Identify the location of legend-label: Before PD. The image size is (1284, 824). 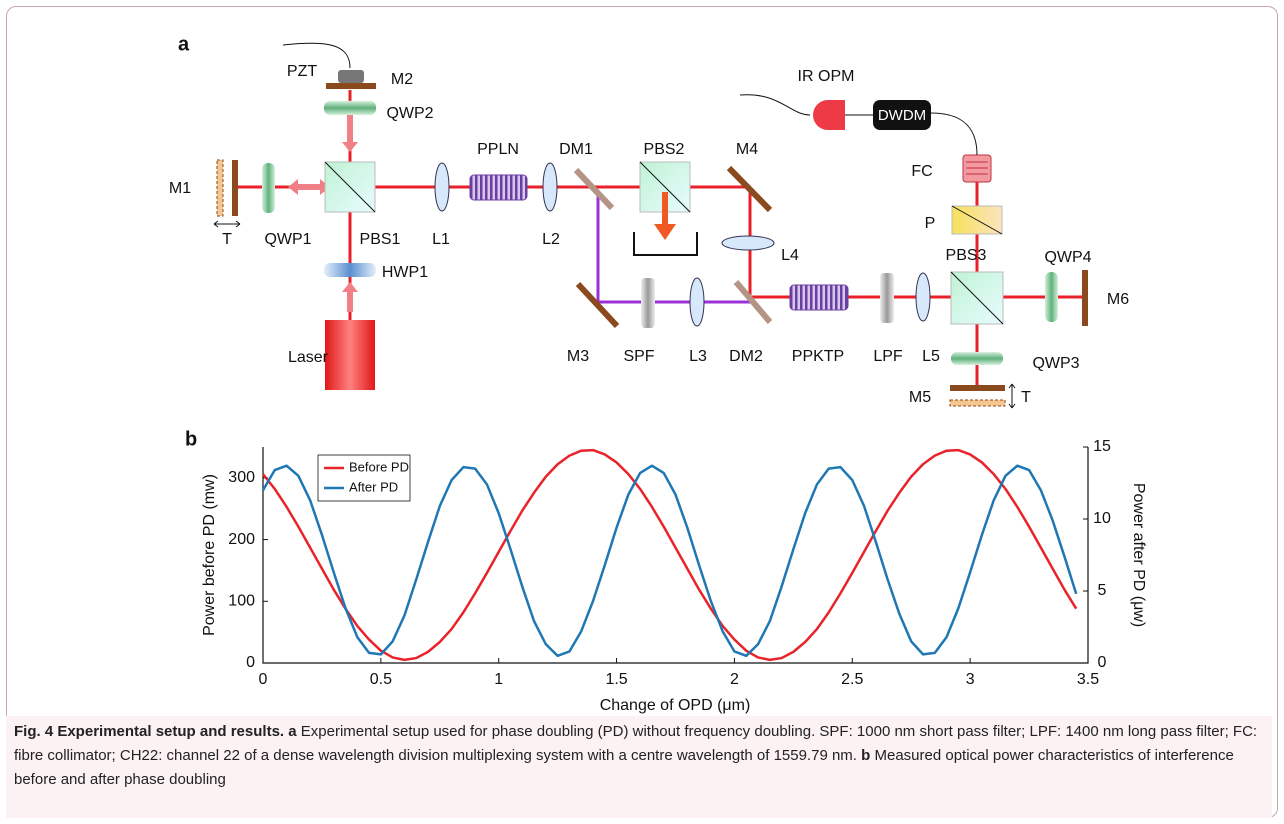
(379, 466).